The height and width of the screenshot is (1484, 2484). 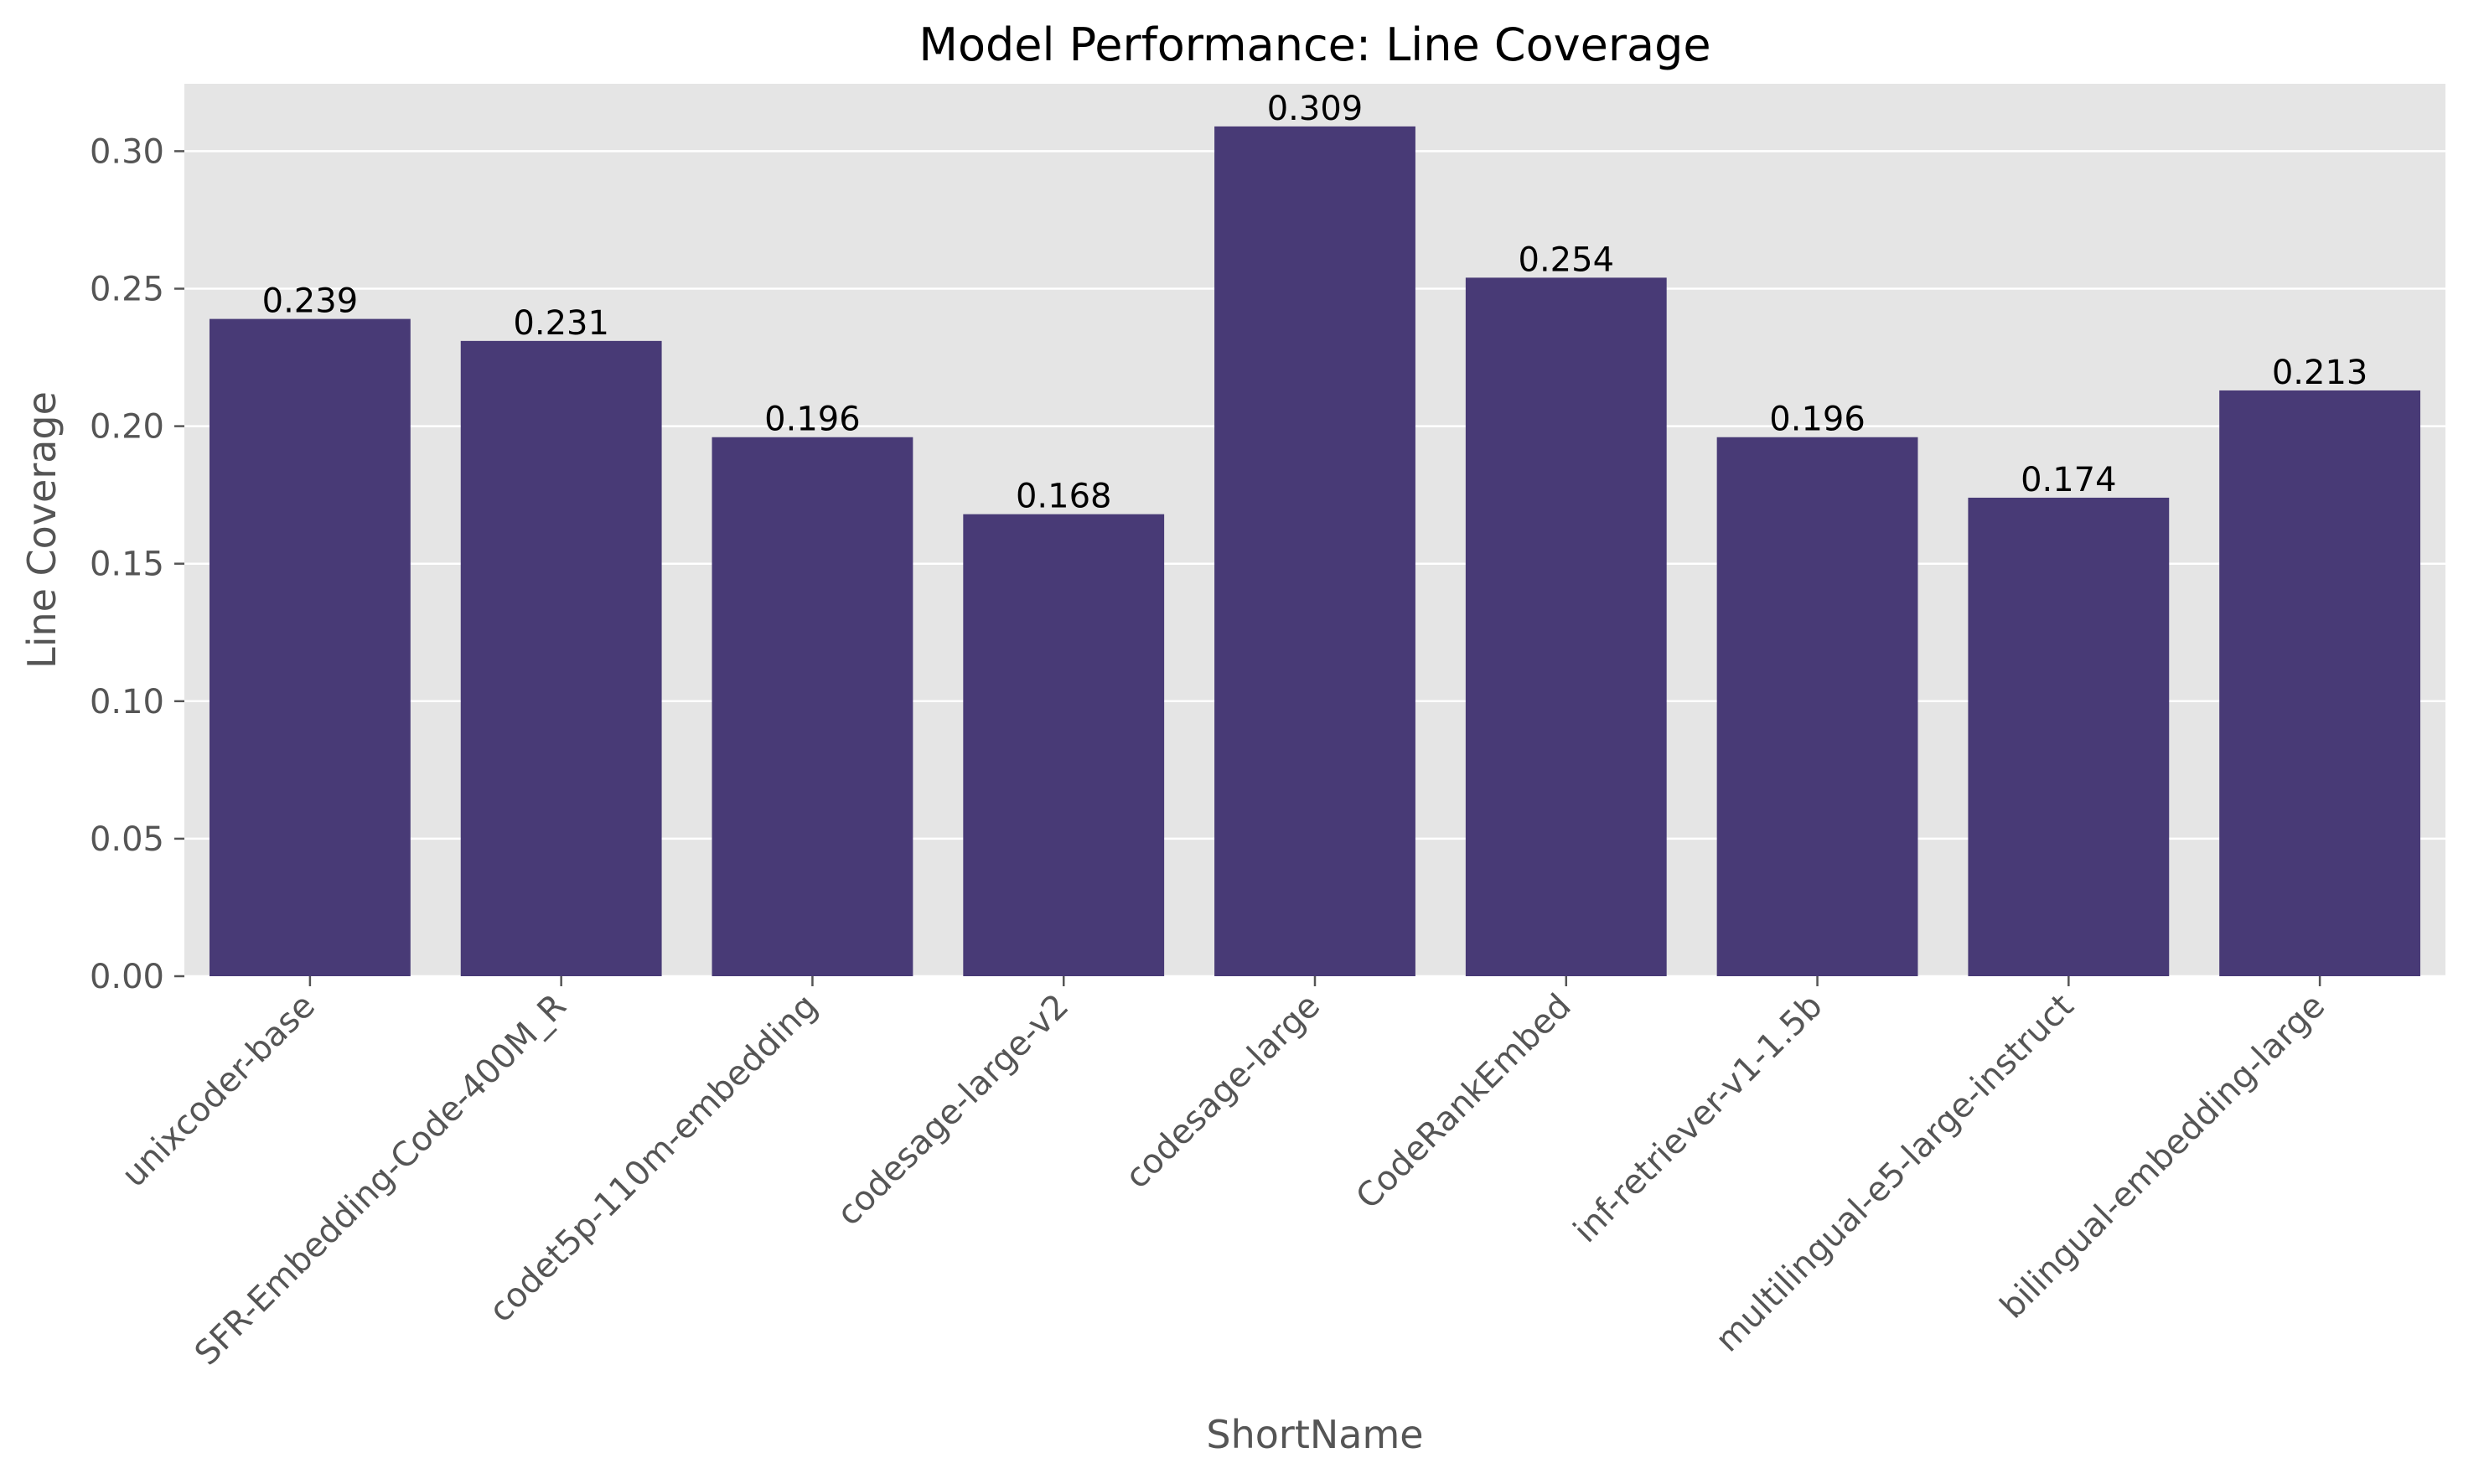 I want to click on x-tick-label: inf-retriever-v1-1.5b, so click(x=1698, y=1119).